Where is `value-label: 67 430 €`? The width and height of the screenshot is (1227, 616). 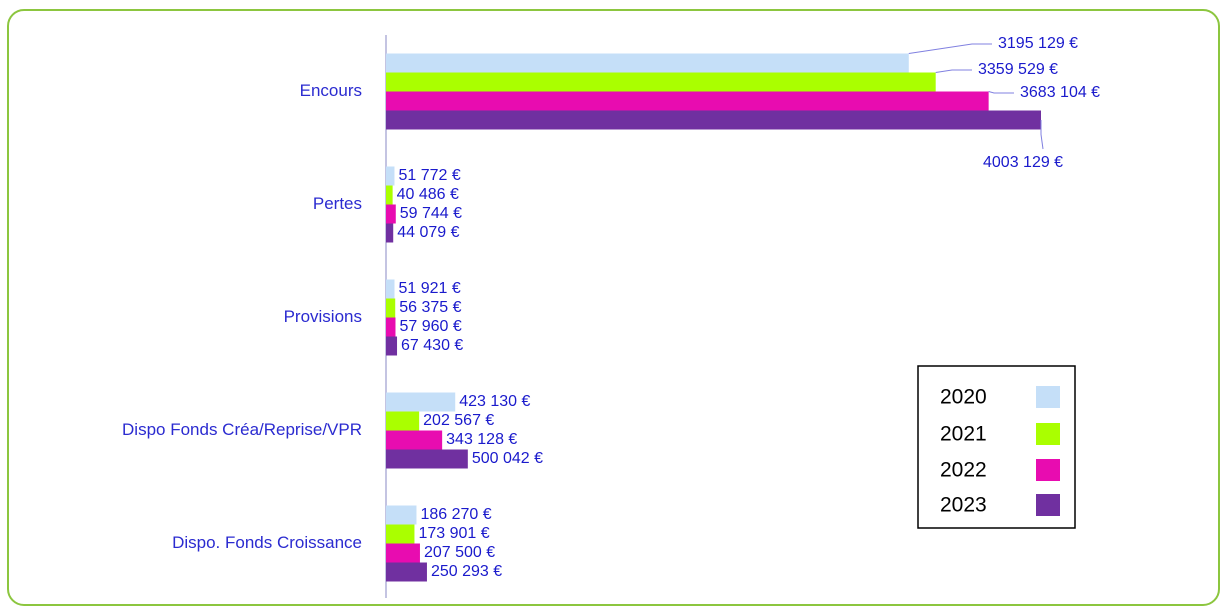 value-label: 67 430 € is located at coordinates (432, 345).